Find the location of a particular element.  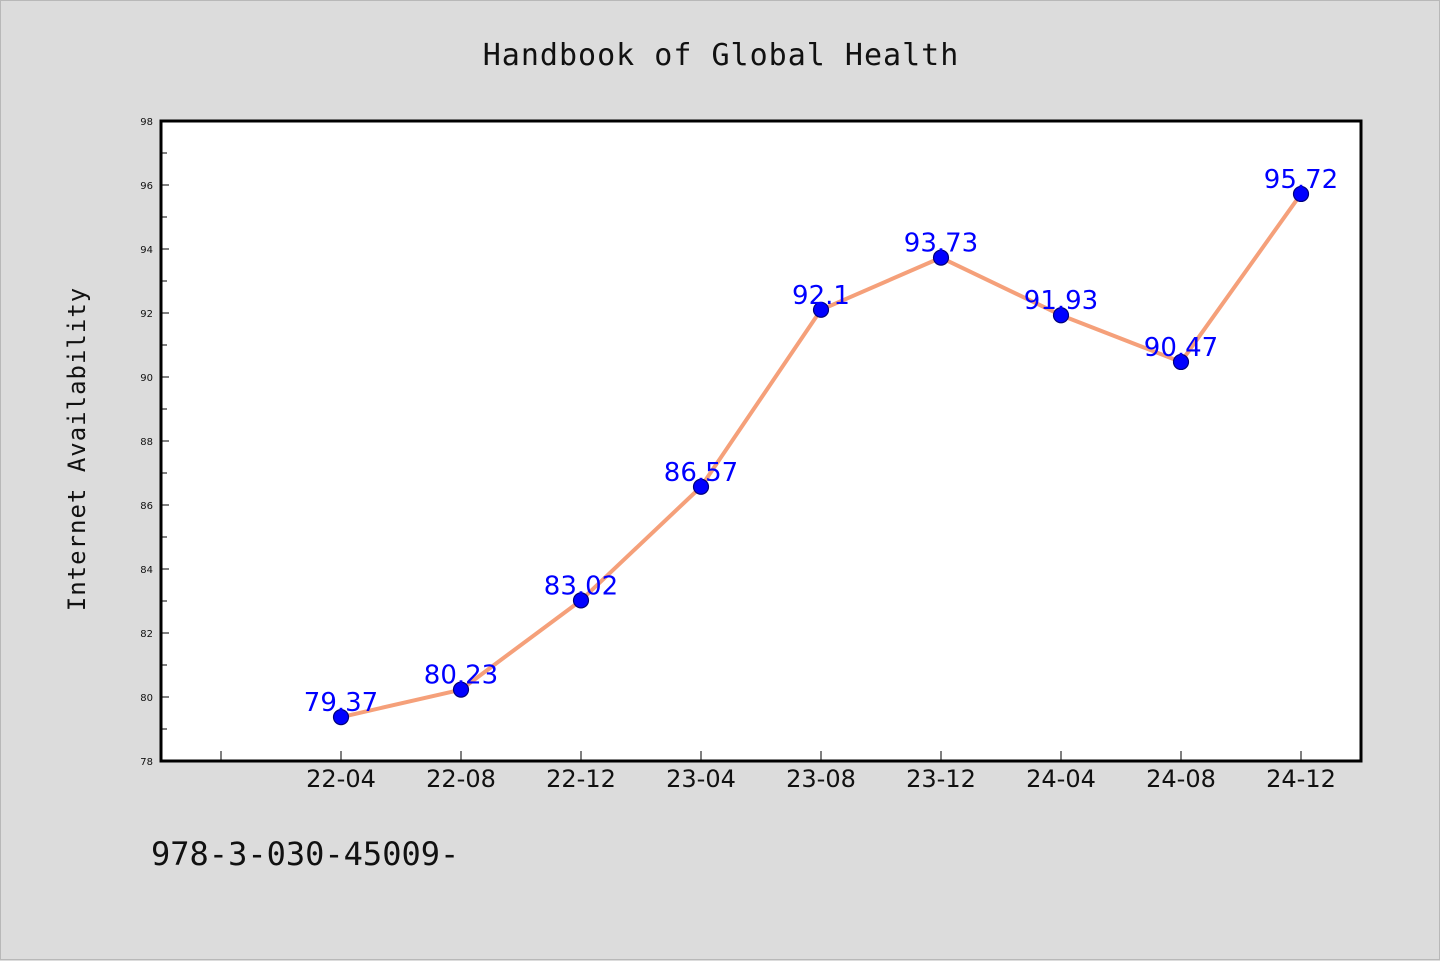

x-tick-label: 22-04 is located at coordinates (341, 779).